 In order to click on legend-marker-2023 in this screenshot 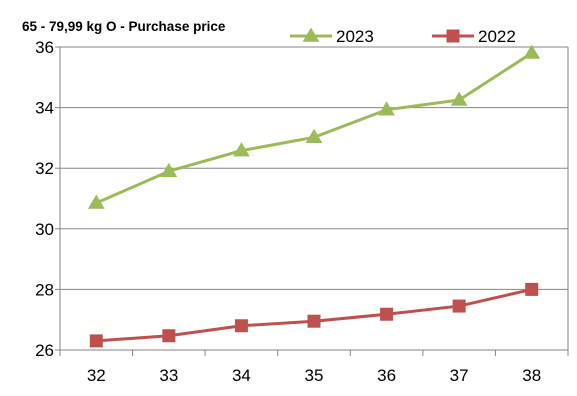, I will do `click(311, 34)`.